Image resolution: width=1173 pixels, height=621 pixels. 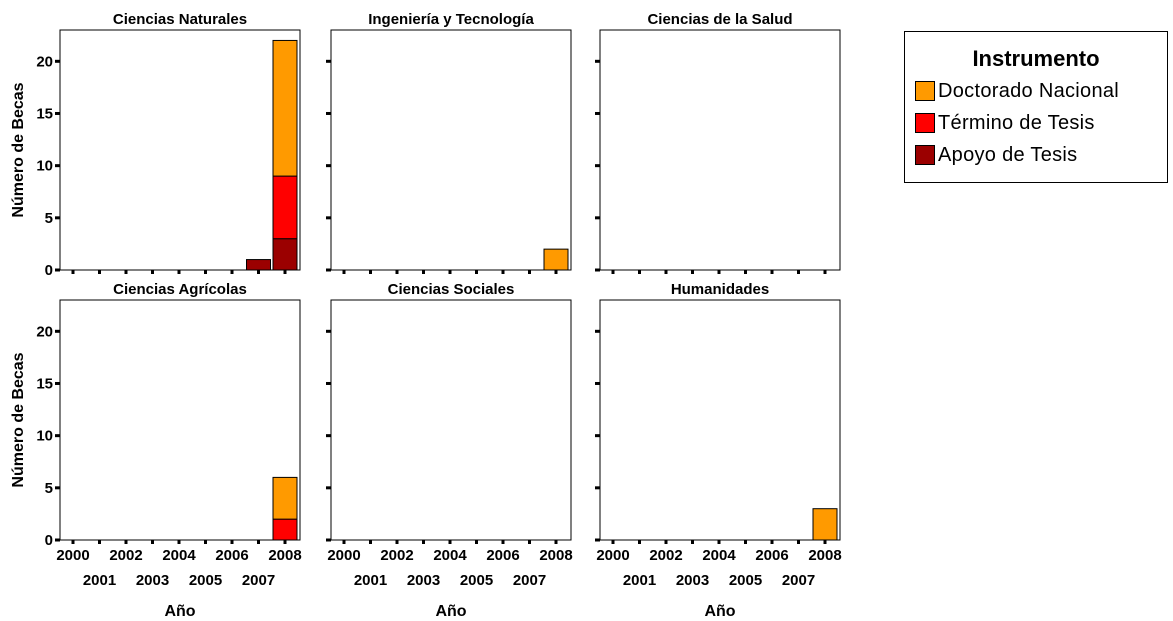 What do you see at coordinates (1029, 90) in the screenshot?
I see `legend-label: Doctorado Nacional` at bounding box center [1029, 90].